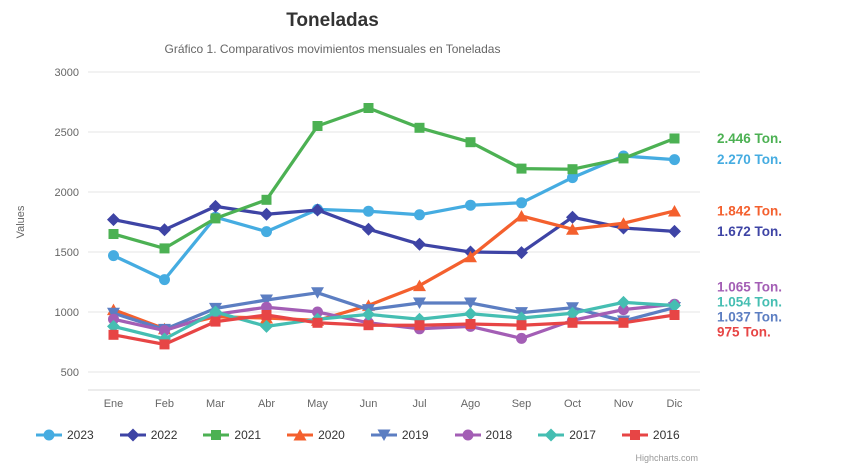  What do you see at coordinates (470, 256) in the screenshot?
I see `data-point-2020-Ago` at bounding box center [470, 256].